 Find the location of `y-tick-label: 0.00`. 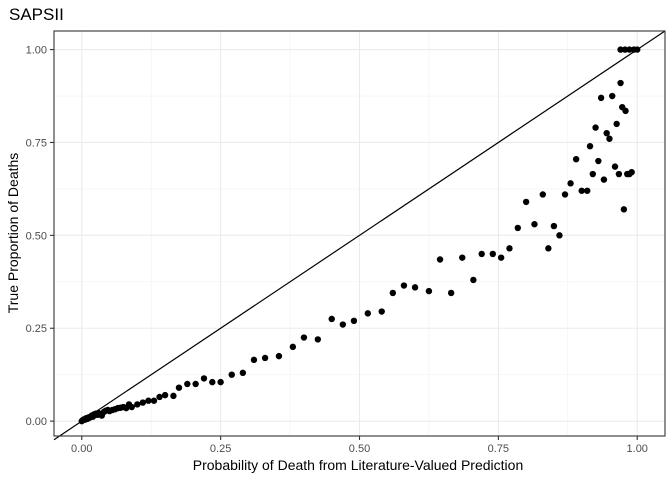

y-tick-label: 0.00 is located at coordinates (36, 422).